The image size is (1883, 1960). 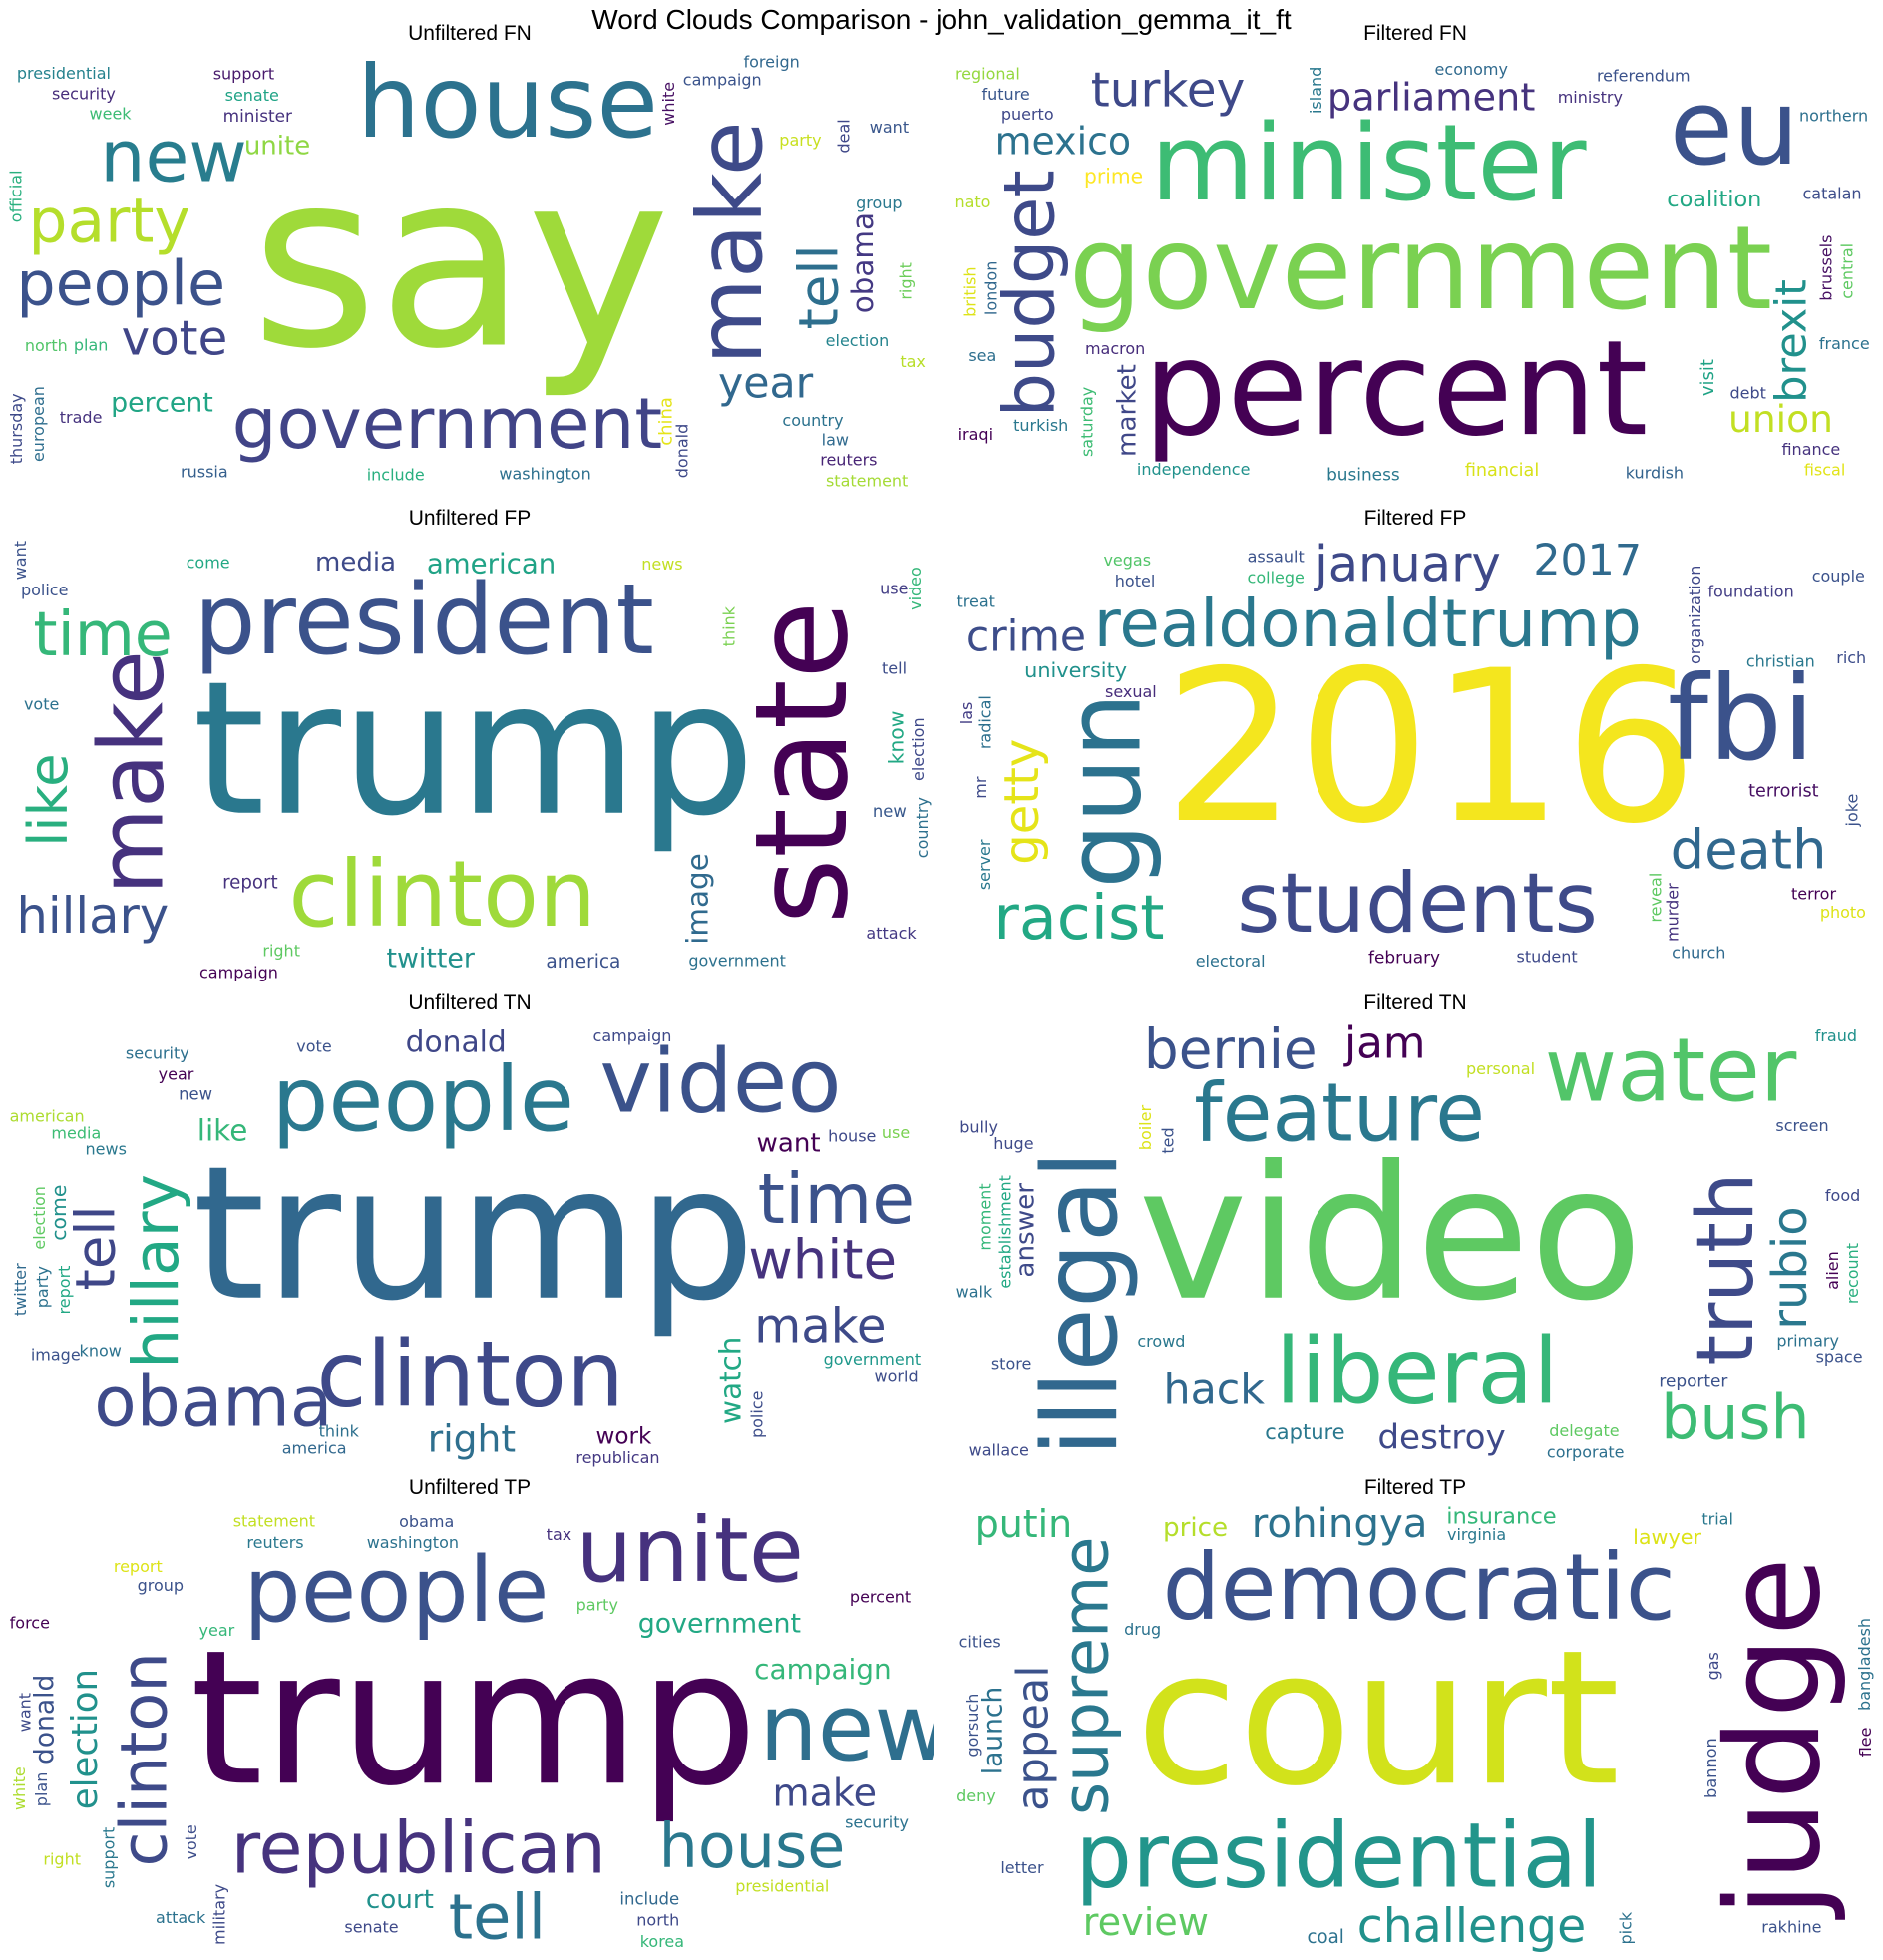 I want to click on cloud-word: court, so click(x=1378, y=1719).